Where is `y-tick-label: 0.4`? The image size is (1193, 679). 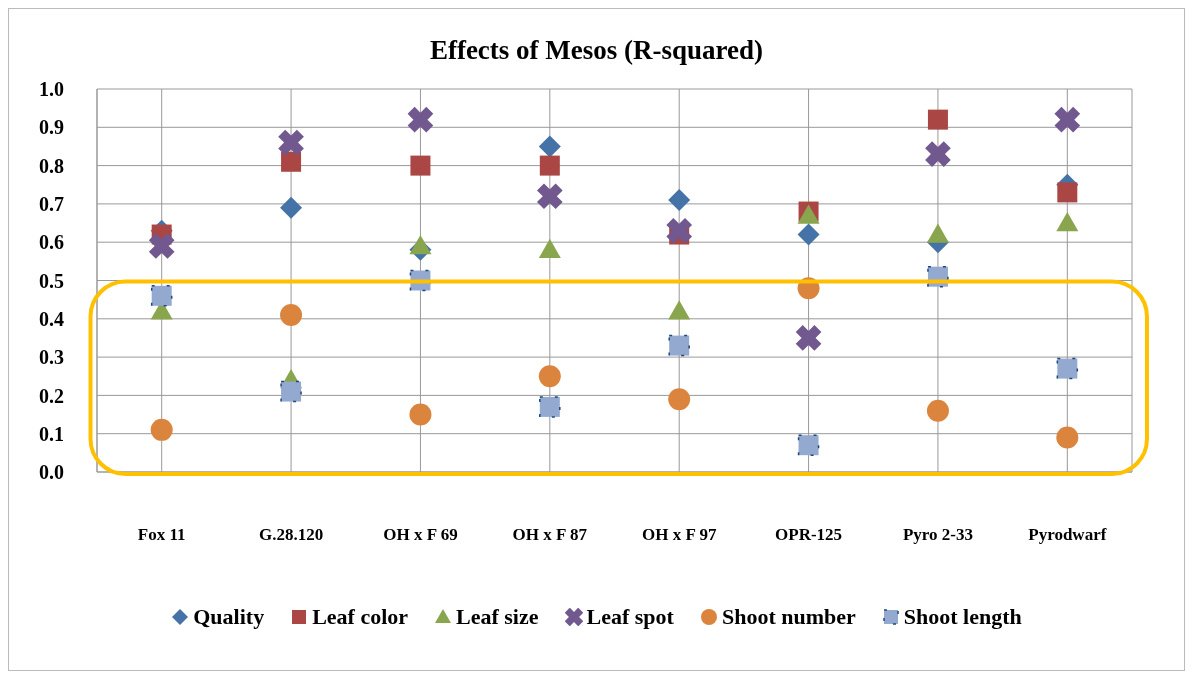
y-tick-label: 0.4 is located at coordinates (51, 318).